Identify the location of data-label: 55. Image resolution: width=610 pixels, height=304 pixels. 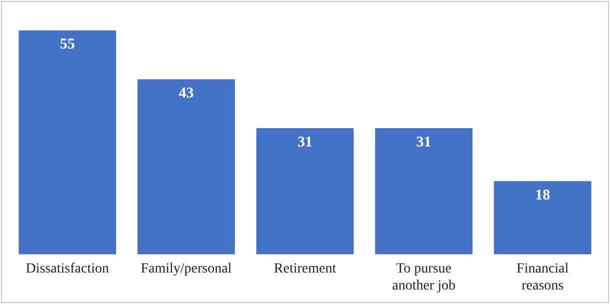
(67, 44).